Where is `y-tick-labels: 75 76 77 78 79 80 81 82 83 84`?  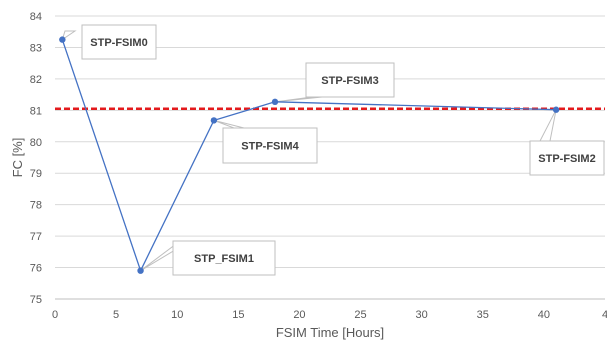
y-tick-labels: 75 76 77 78 79 80 81 82 83 84 is located at coordinates (36, 158).